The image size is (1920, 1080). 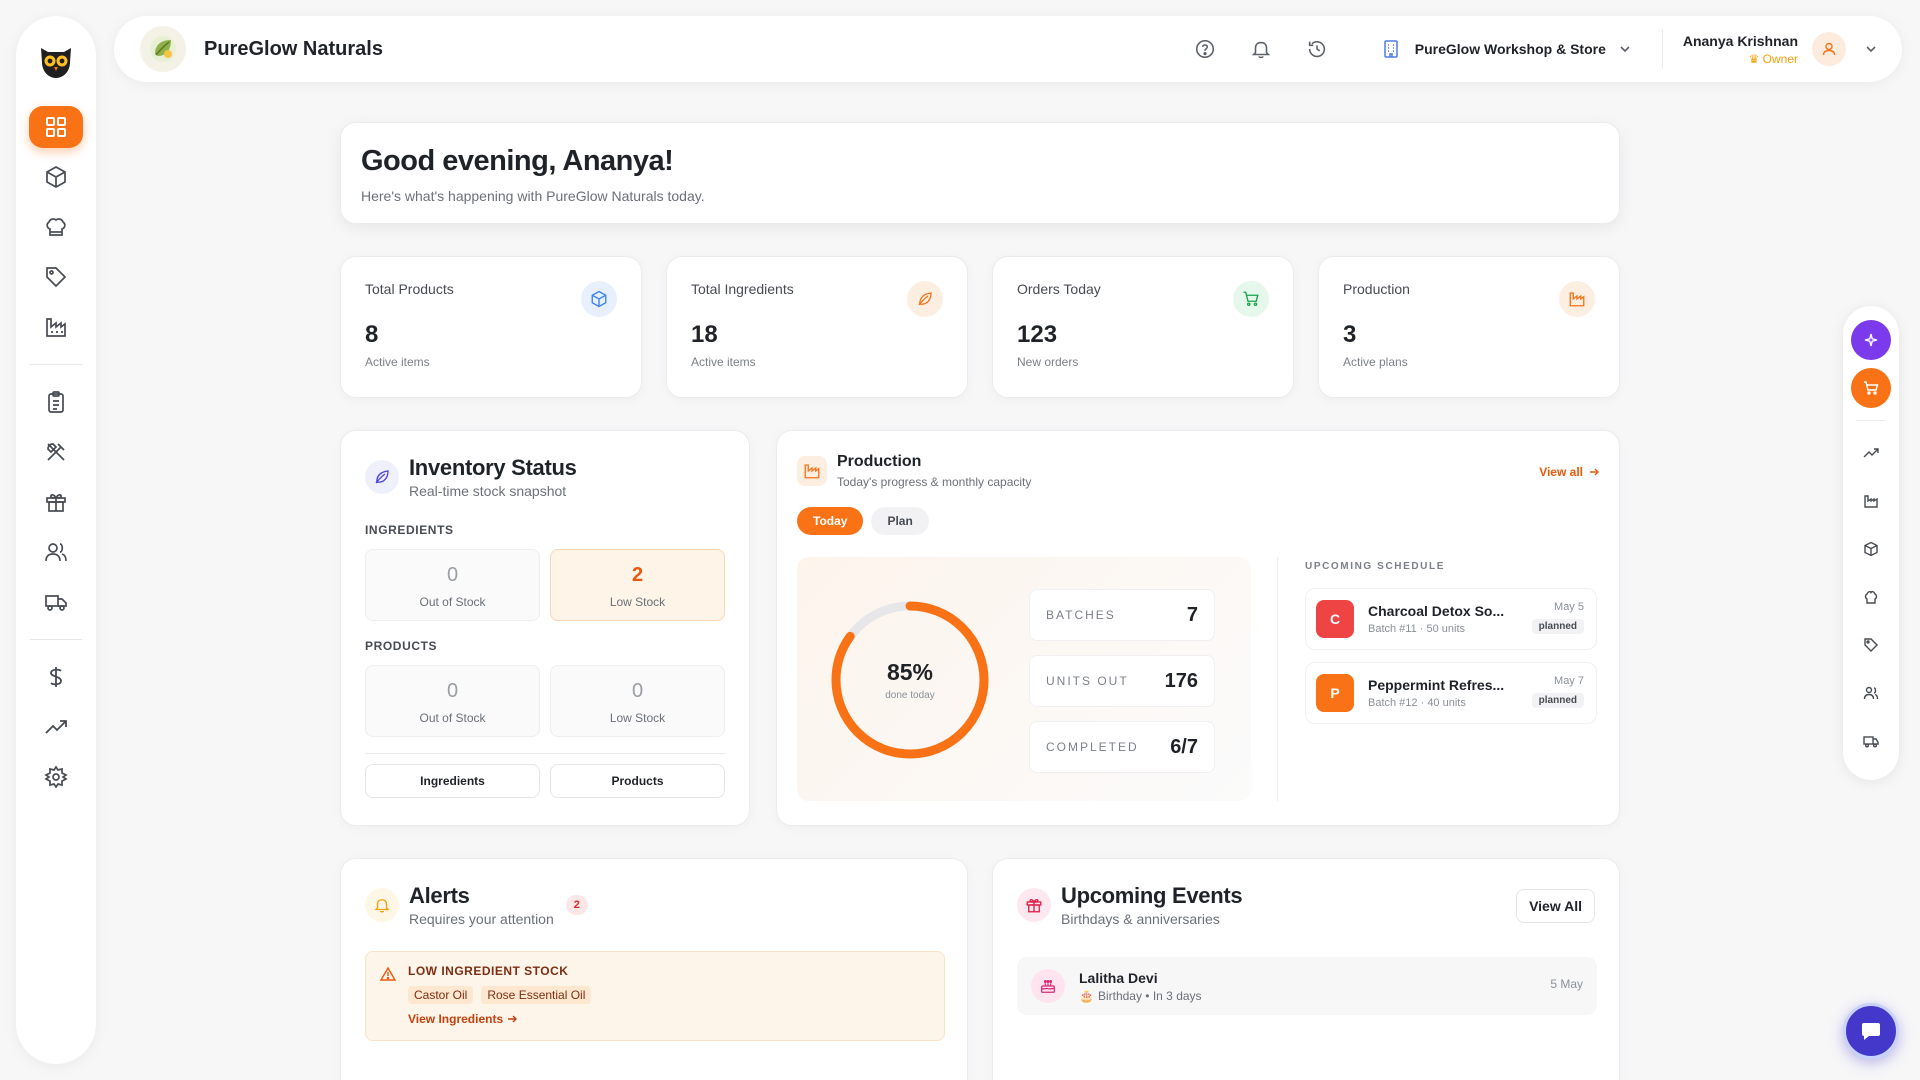 What do you see at coordinates (1625, 49) in the screenshot?
I see `chevron-down-icon` at bounding box center [1625, 49].